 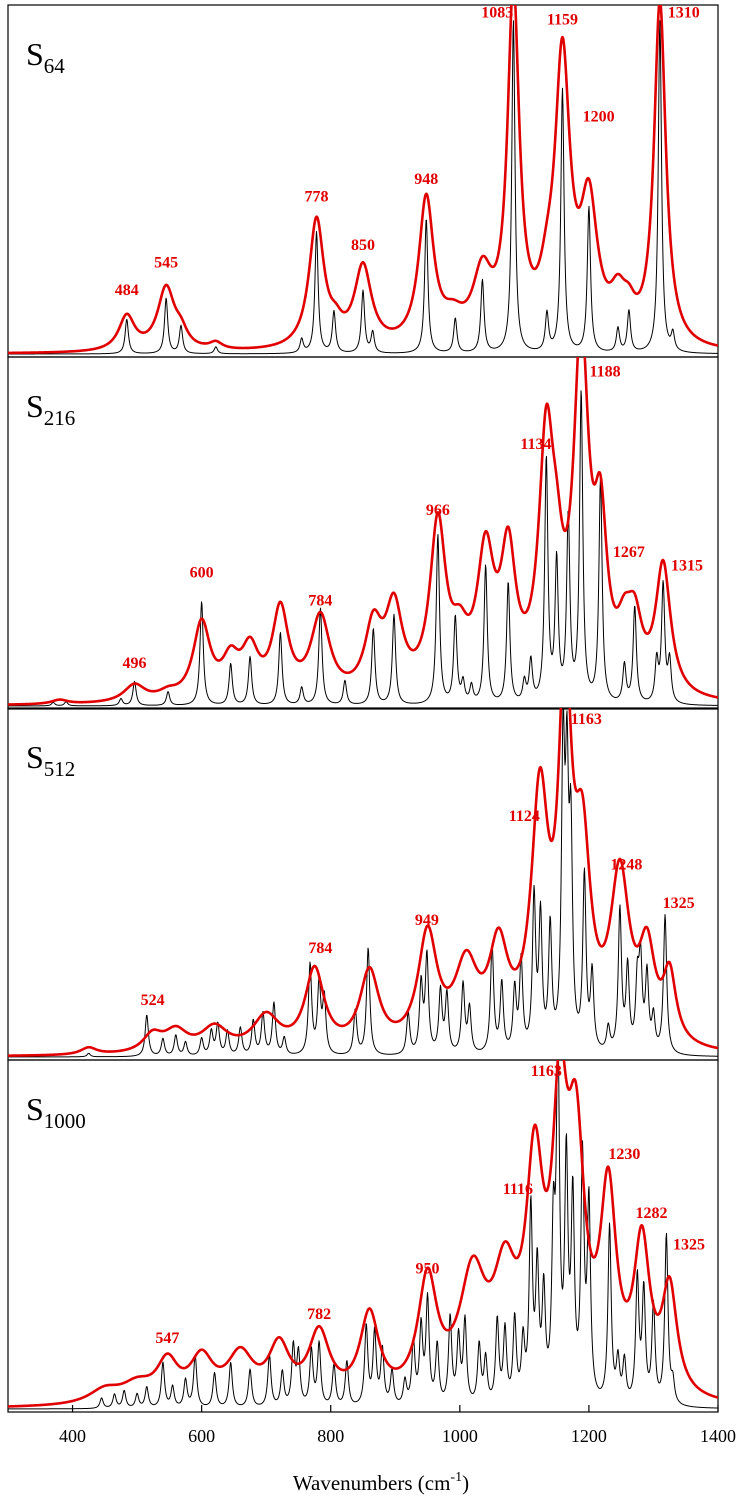 What do you see at coordinates (524, 816) in the screenshot?
I see `peak-label: 1124` at bounding box center [524, 816].